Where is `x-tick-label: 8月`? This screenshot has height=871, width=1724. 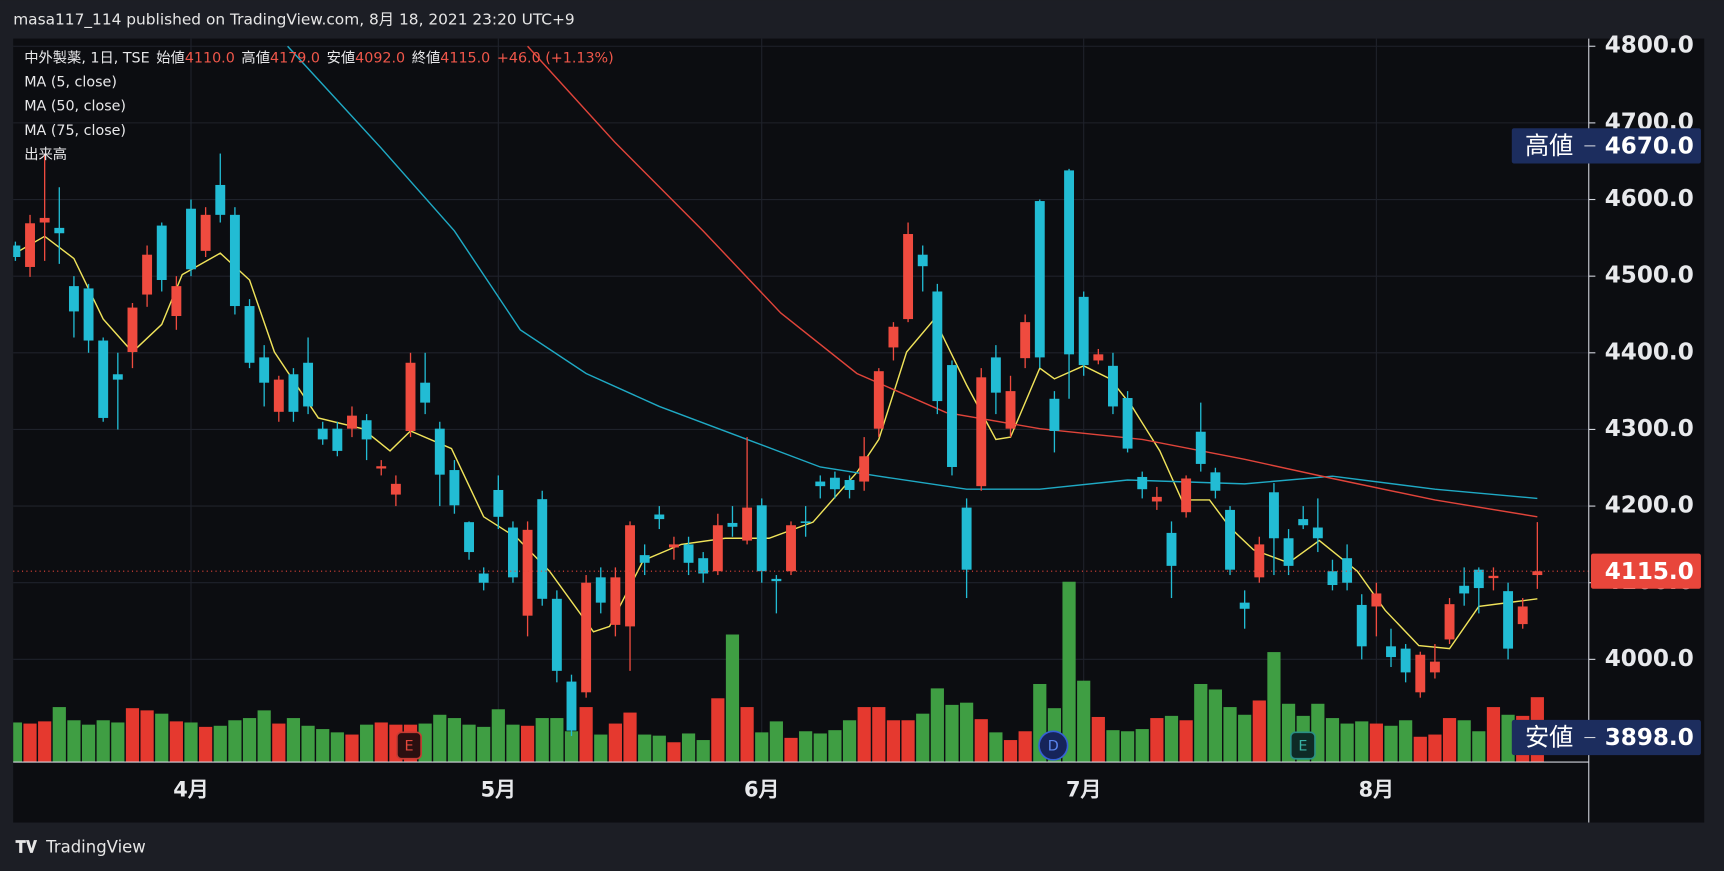
x-tick-label: 8月 is located at coordinates (1376, 790).